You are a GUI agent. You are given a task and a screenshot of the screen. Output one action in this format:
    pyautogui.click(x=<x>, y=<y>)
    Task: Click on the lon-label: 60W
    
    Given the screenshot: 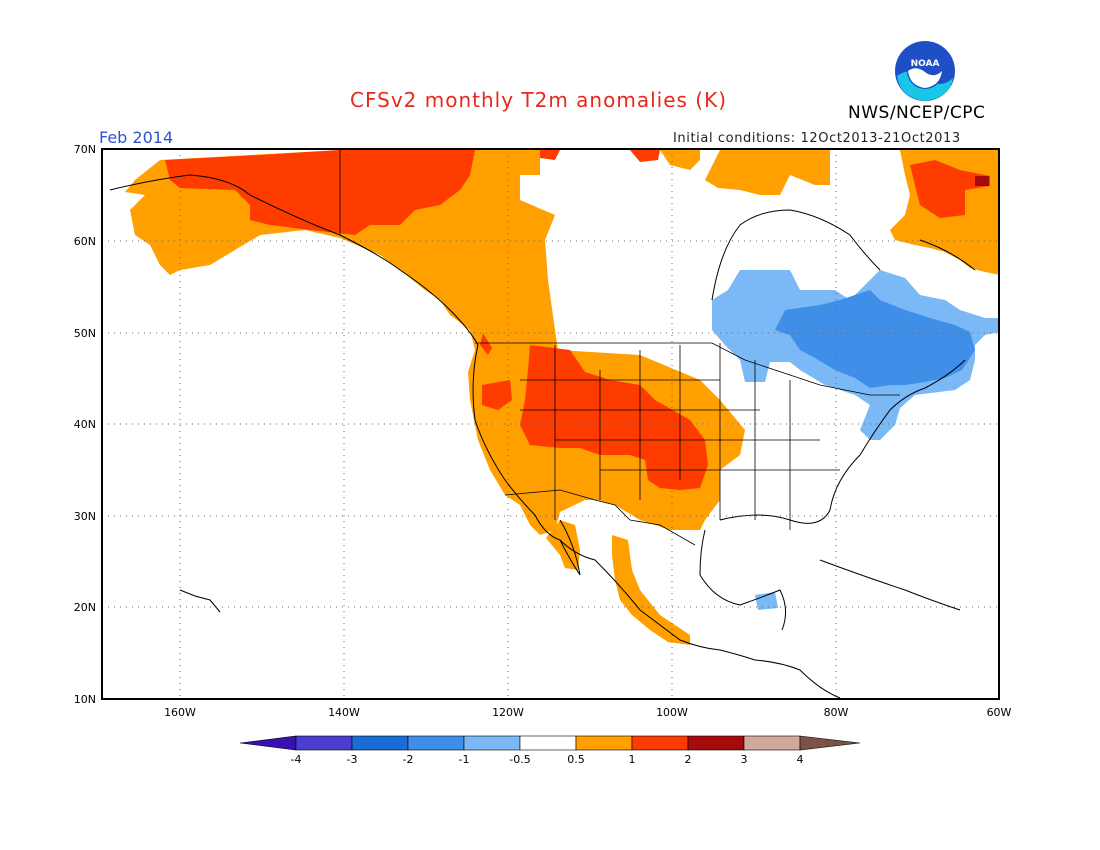 What is the action you would take?
    pyautogui.click(x=999, y=712)
    